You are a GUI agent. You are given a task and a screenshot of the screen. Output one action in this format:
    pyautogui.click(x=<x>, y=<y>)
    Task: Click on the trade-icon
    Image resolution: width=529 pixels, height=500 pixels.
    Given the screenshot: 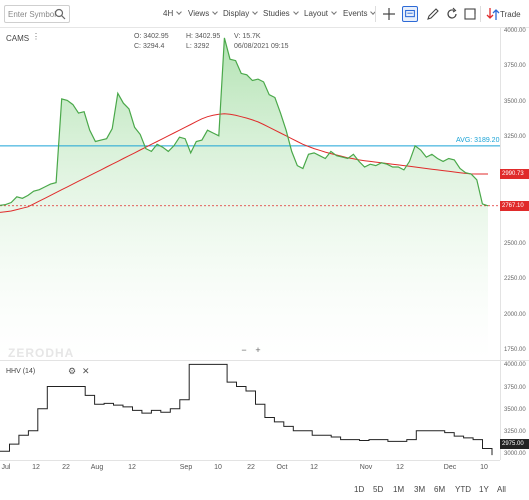 What is the action you would take?
    pyautogui.click(x=493, y=14)
    